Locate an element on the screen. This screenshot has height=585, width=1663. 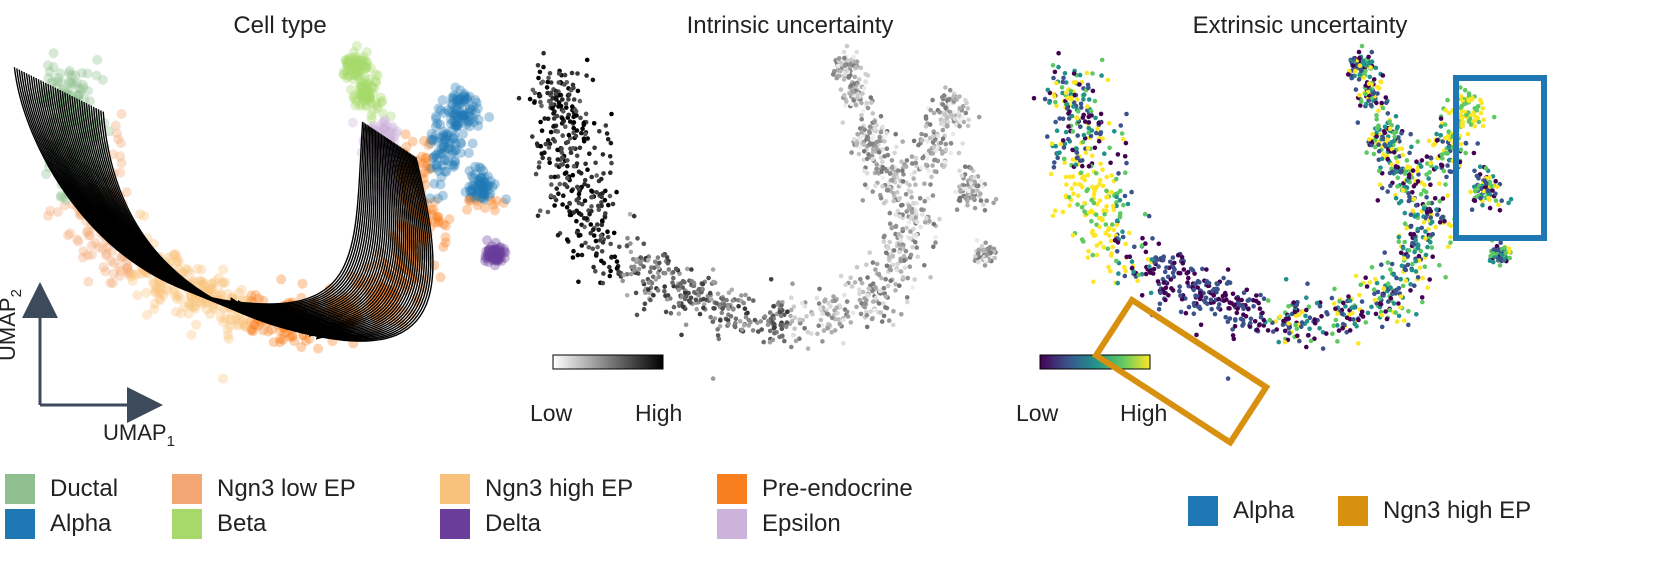
extrinsic-colorbar-low-label: Low is located at coordinates (1037, 413).